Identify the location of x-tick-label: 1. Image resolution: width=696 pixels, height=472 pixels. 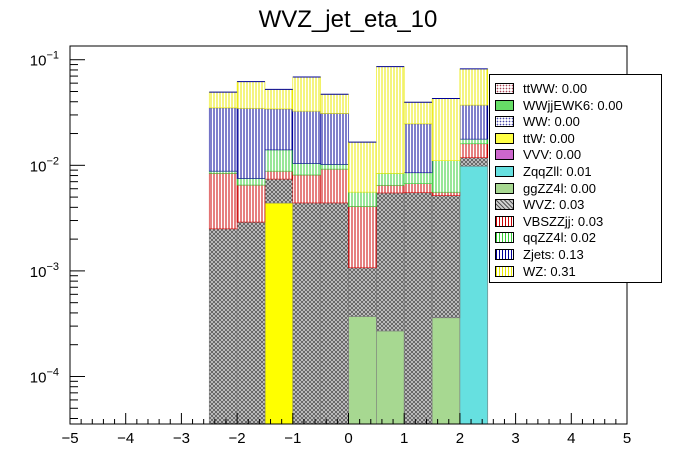
(404, 438).